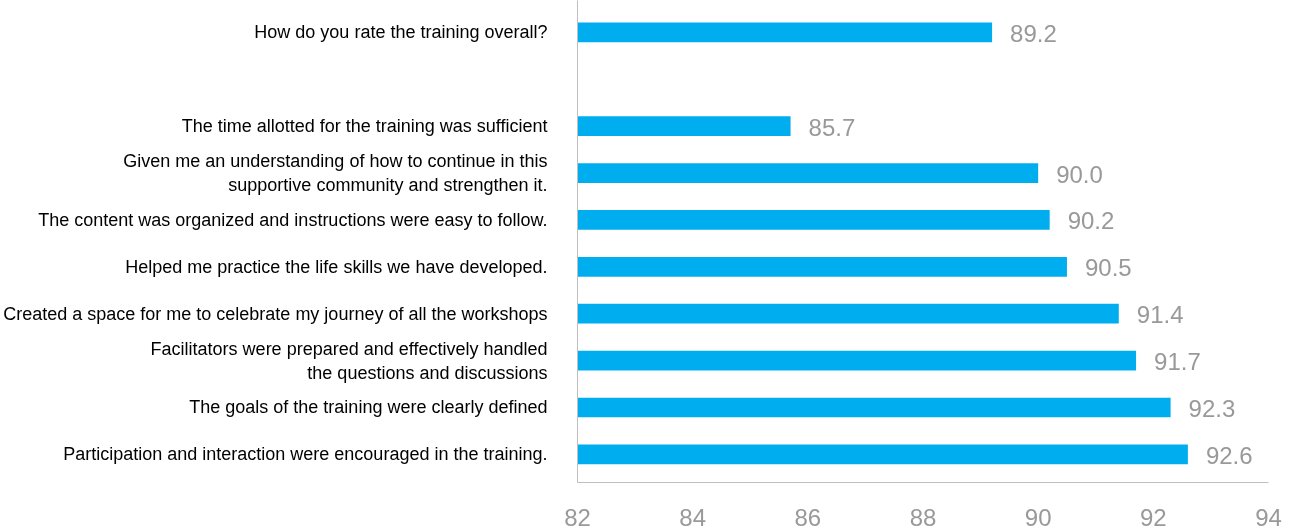  Describe the element at coordinates (275, 313) in the screenshot. I see `y-tick-label: Created a space for me to celebrate my journey of all the workshops` at that location.